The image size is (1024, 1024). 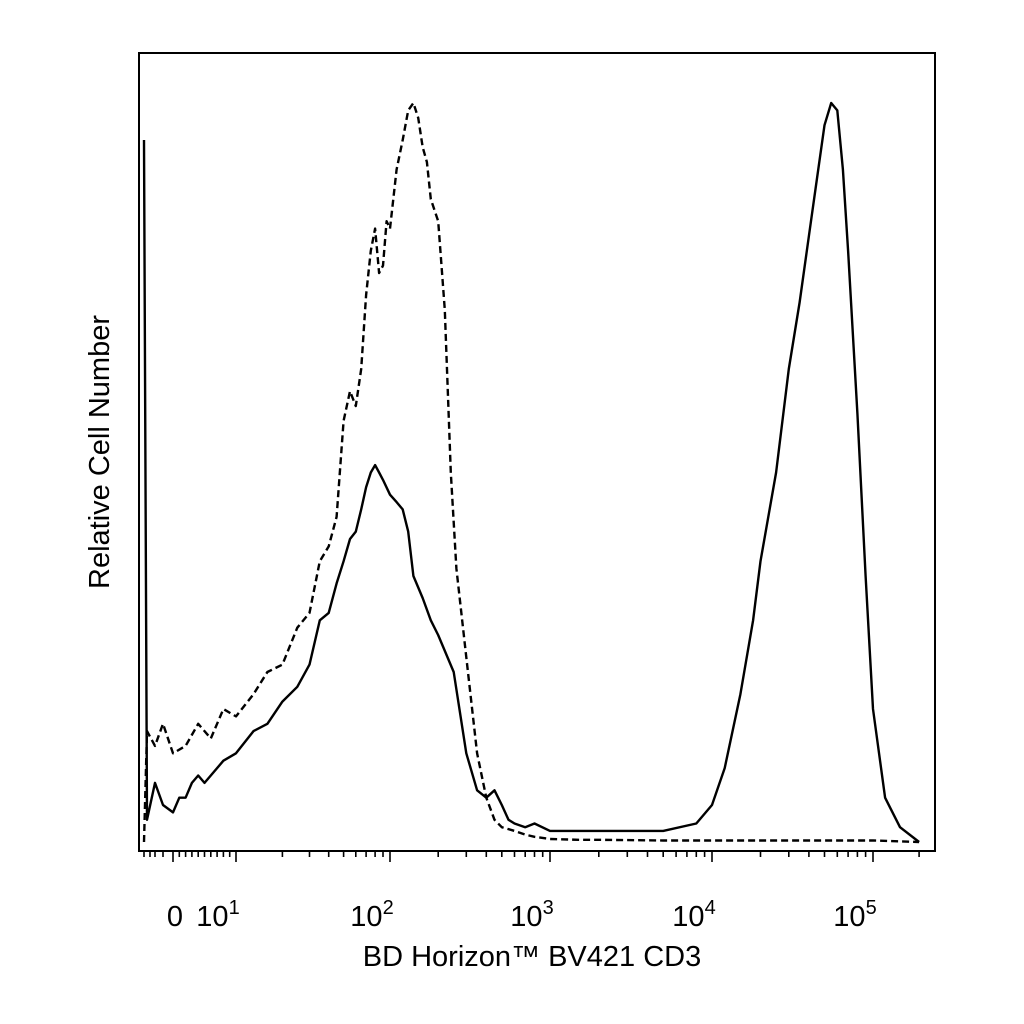 I want to click on x-axis-tick-marks, so click(x=531, y=856).